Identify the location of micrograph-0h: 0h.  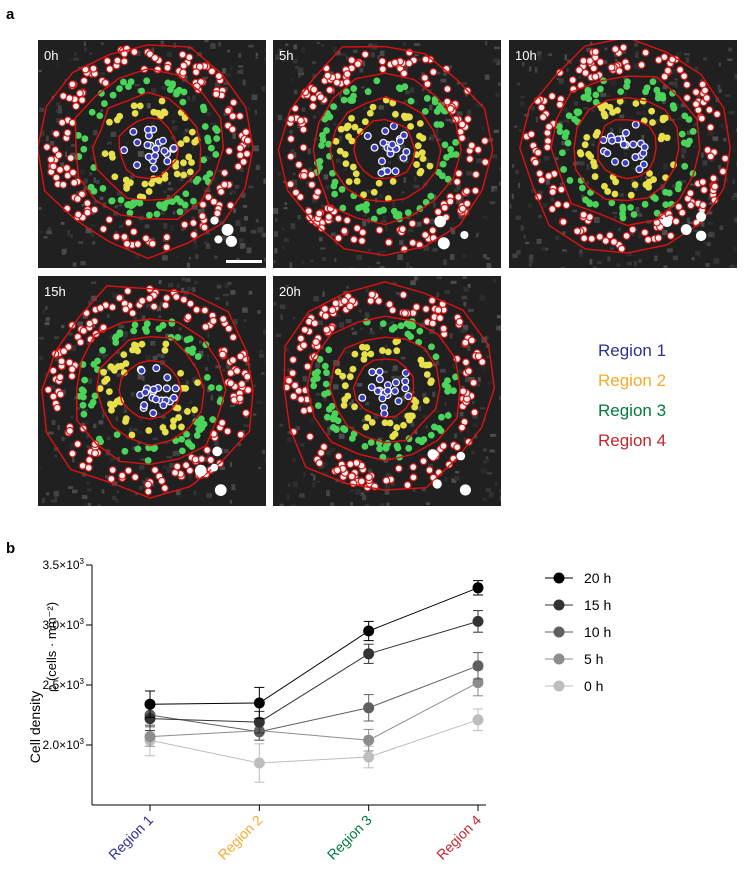
(152, 154).